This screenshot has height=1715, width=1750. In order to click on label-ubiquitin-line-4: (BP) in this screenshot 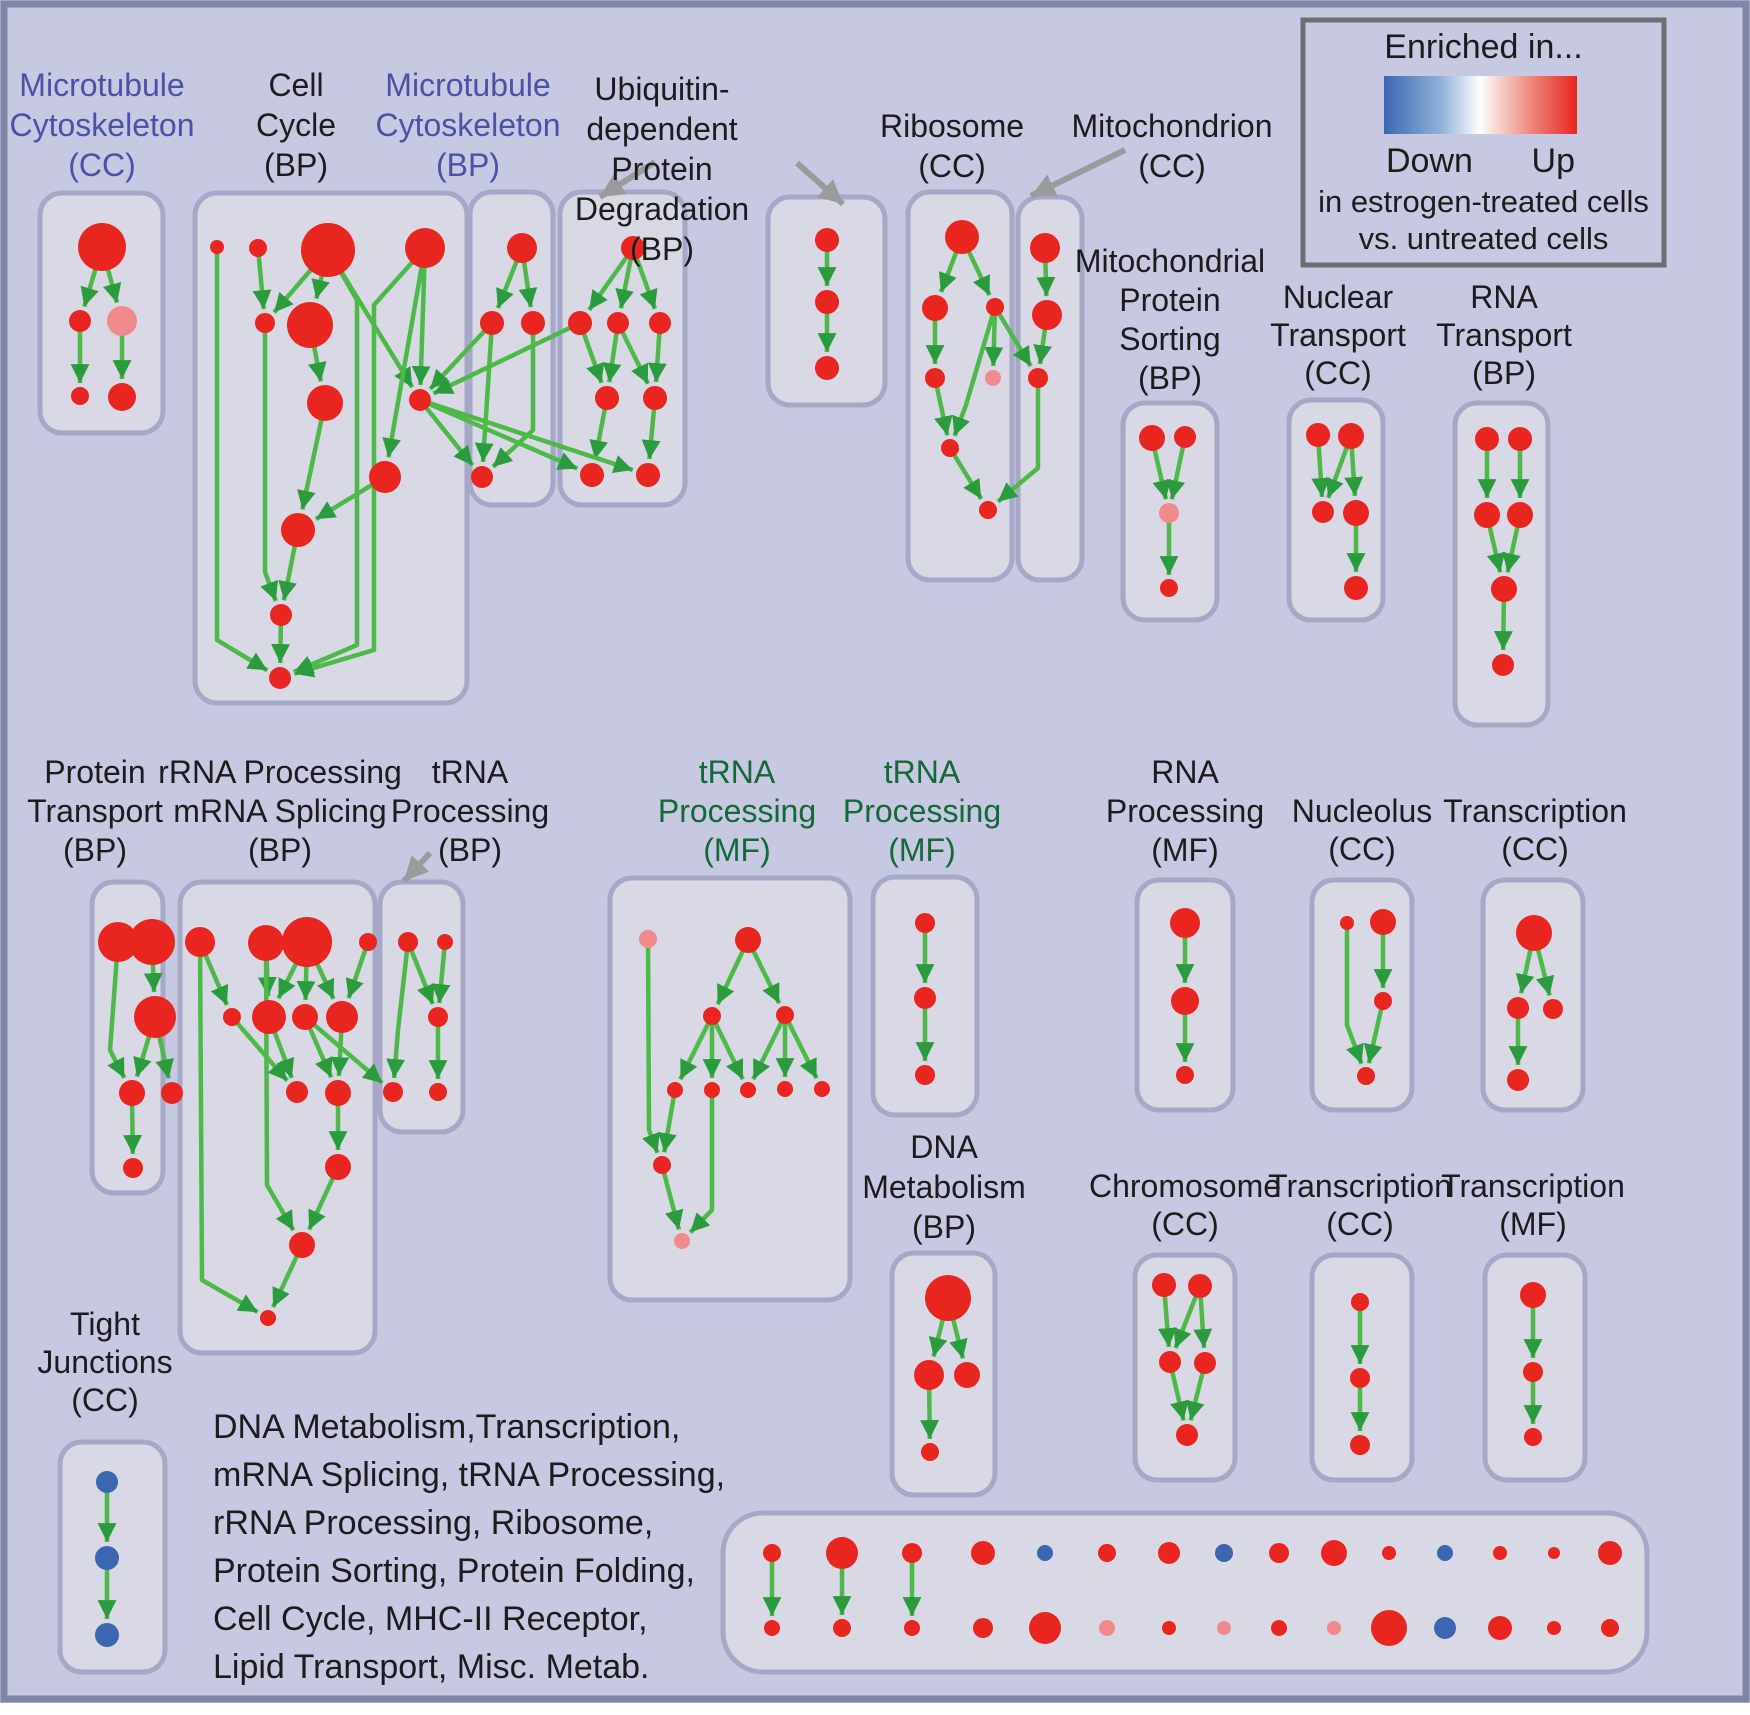, I will do `click(662, 249)`.